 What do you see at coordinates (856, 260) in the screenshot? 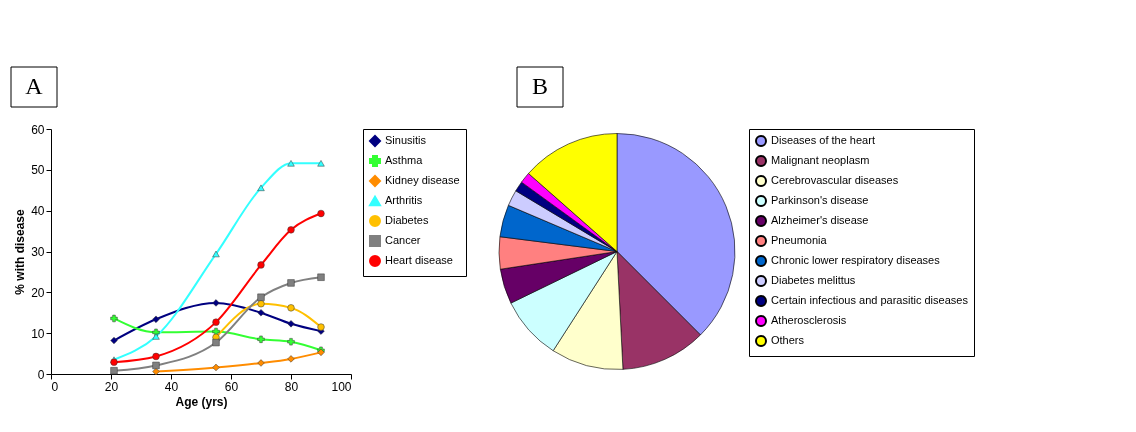
I see `legend-label: Chronic lower respiratory diseases` at bounding box center [856, 260].